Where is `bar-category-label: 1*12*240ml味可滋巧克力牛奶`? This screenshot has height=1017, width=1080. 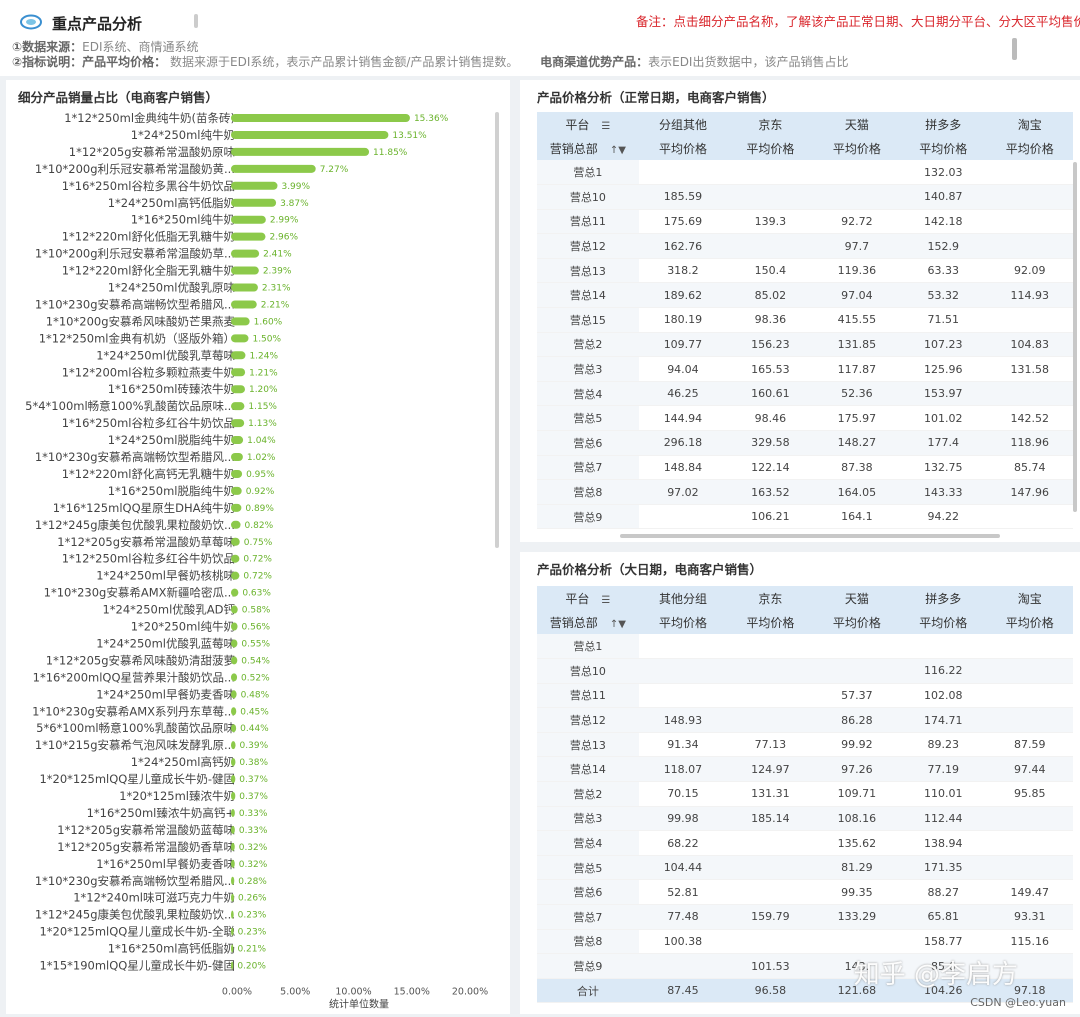 bar-category-label: 1*12*240ml味可滋巧克力牛奶 is located at coordinates (154, 898).